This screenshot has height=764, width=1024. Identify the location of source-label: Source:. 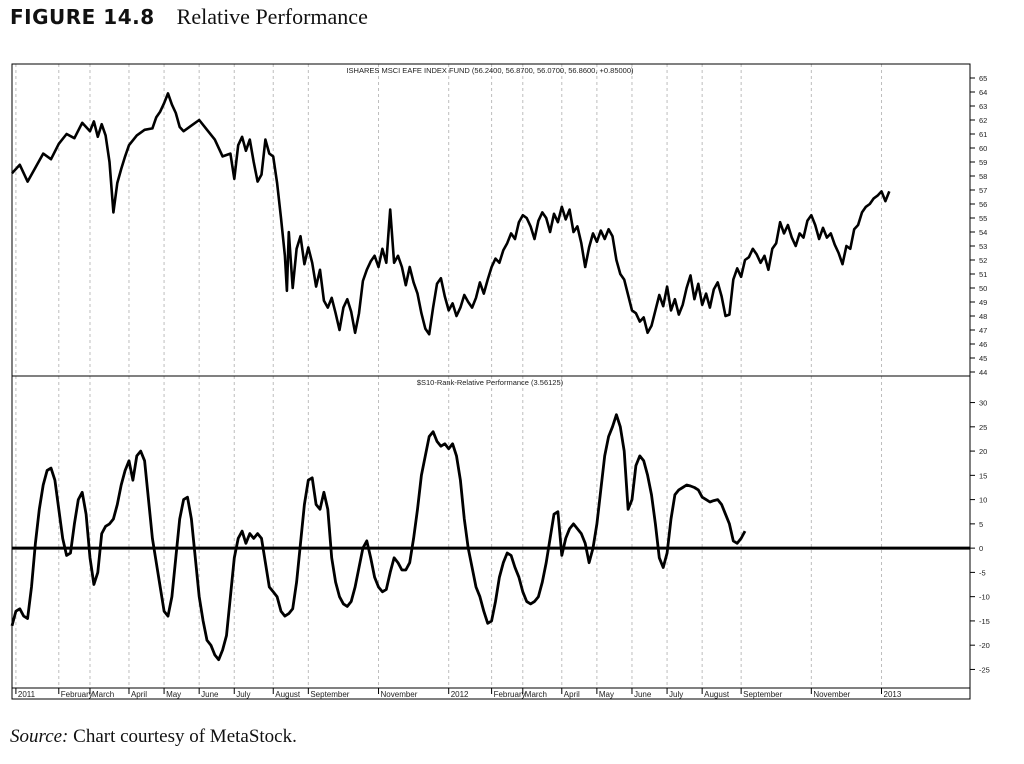
(39, 736).